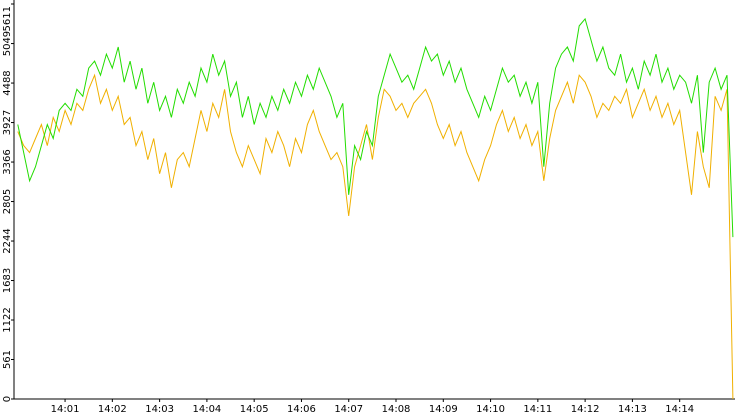 The width and height of the screenshot is (735, 415). I want to click on x-tick-label: 14:13, so click(632, 409).